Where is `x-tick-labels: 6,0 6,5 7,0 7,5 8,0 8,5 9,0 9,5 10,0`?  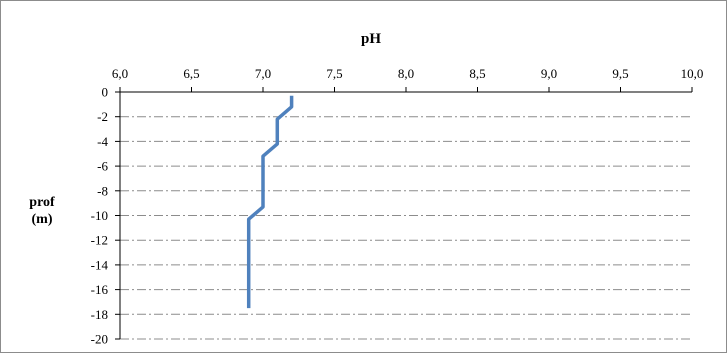 x-tick-labels: 6,0 6,5 7,0 7,5 8,0 8,5 9,0 9,5 10,0 is located at coordinates (408, 73).